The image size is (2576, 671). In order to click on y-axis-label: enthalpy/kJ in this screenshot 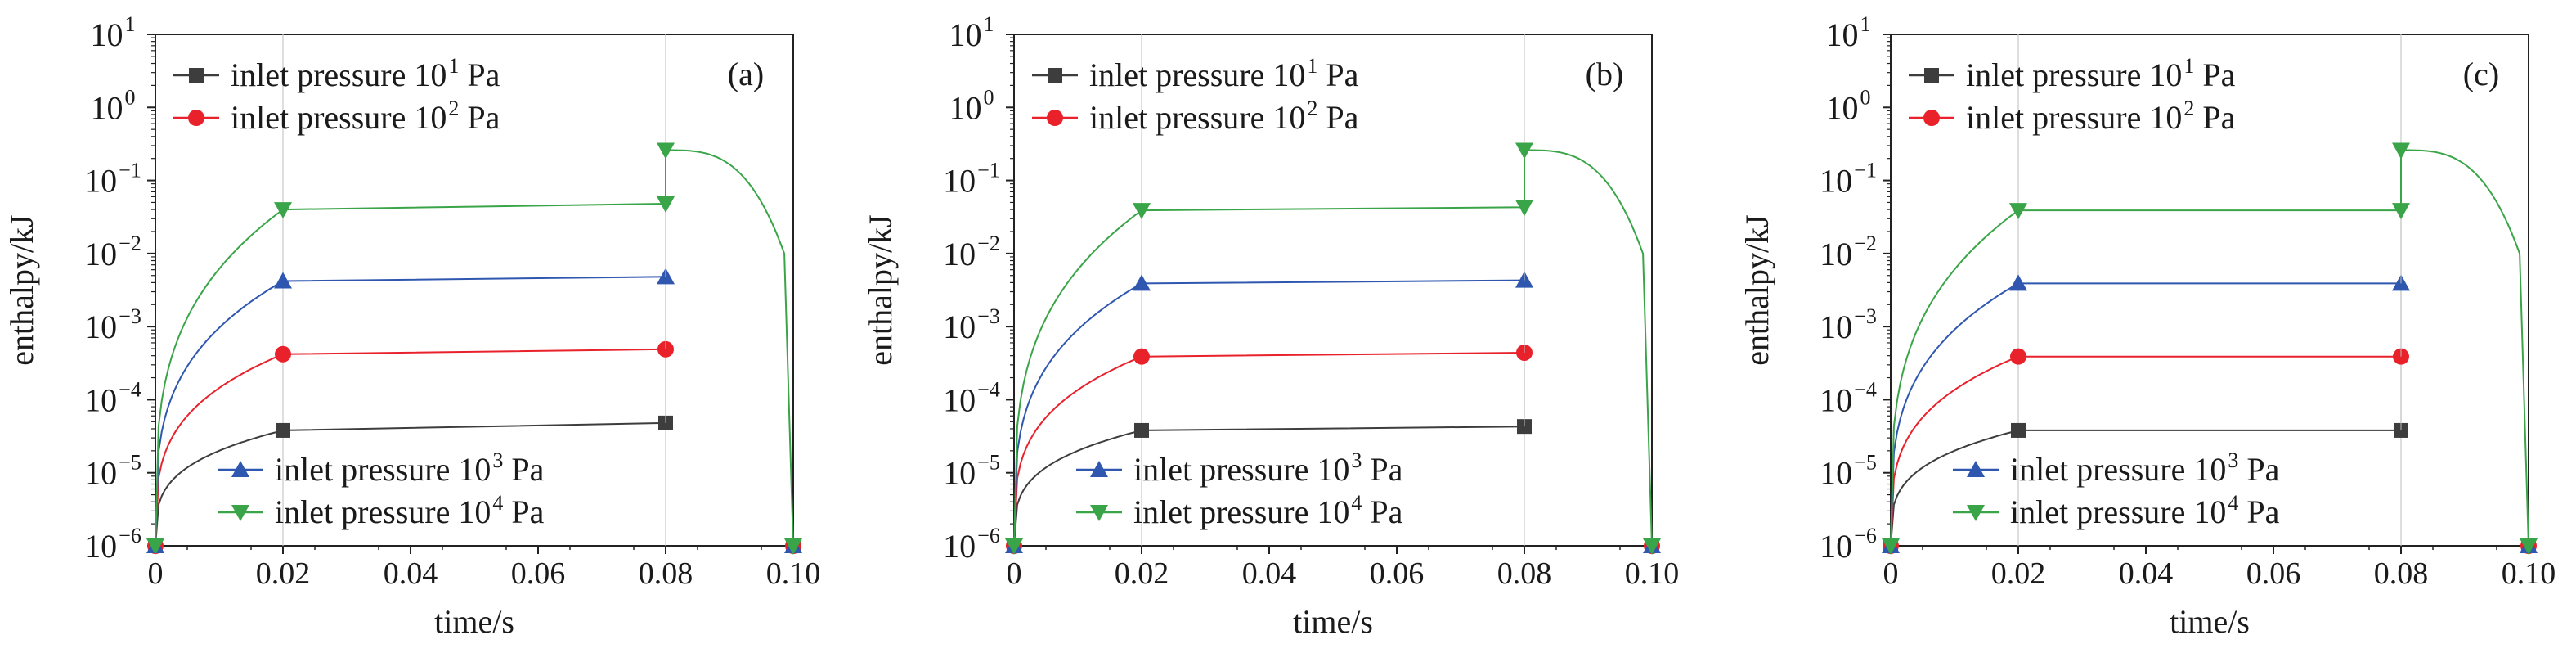, I will do `click(1757, 289)`.